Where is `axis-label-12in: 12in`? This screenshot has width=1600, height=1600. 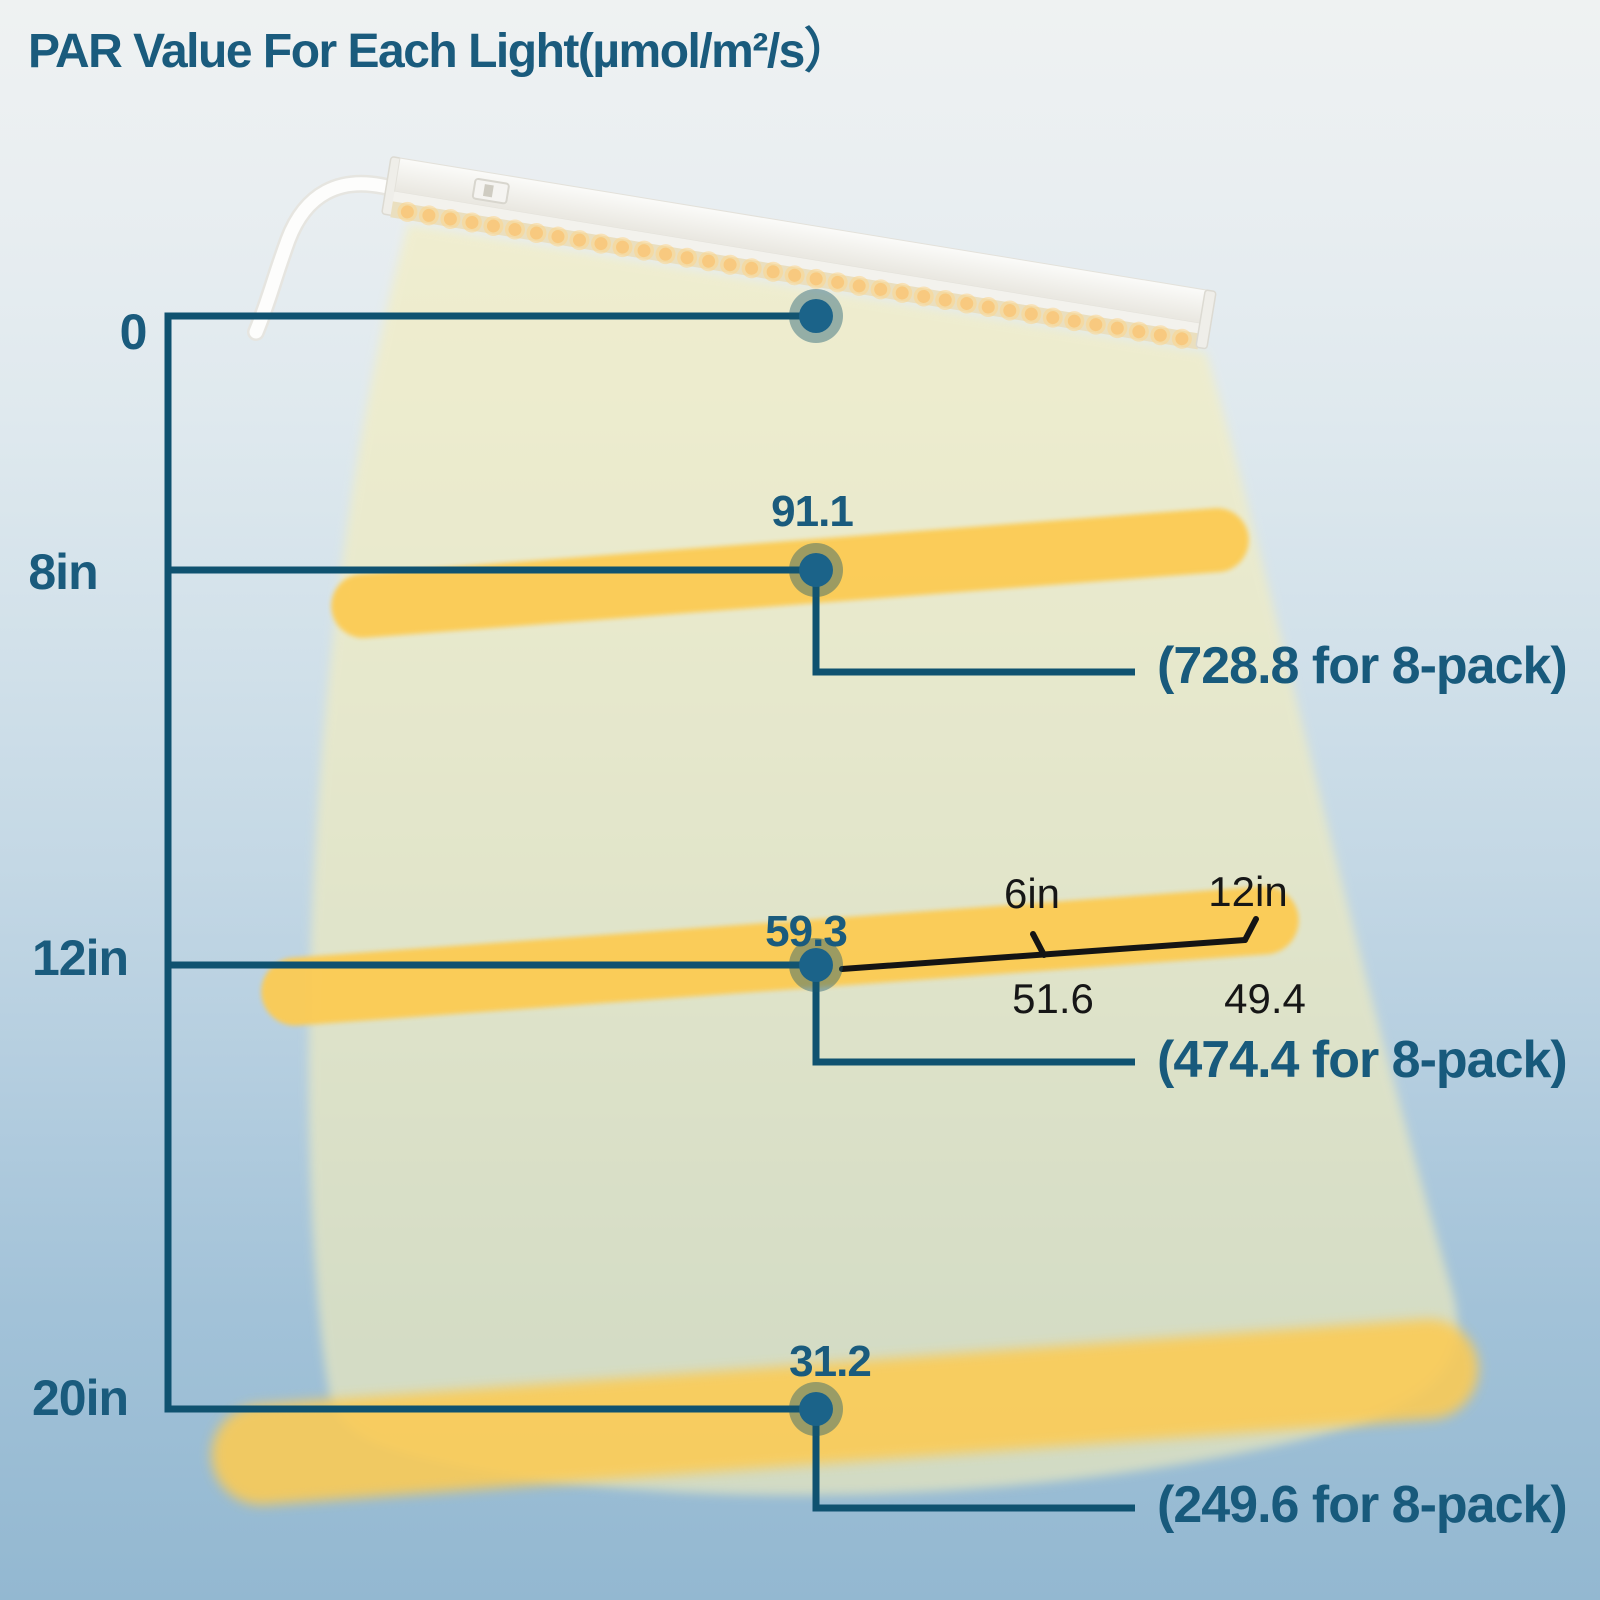 axis-label-12in: 12in is located at coordinates (80, 958).